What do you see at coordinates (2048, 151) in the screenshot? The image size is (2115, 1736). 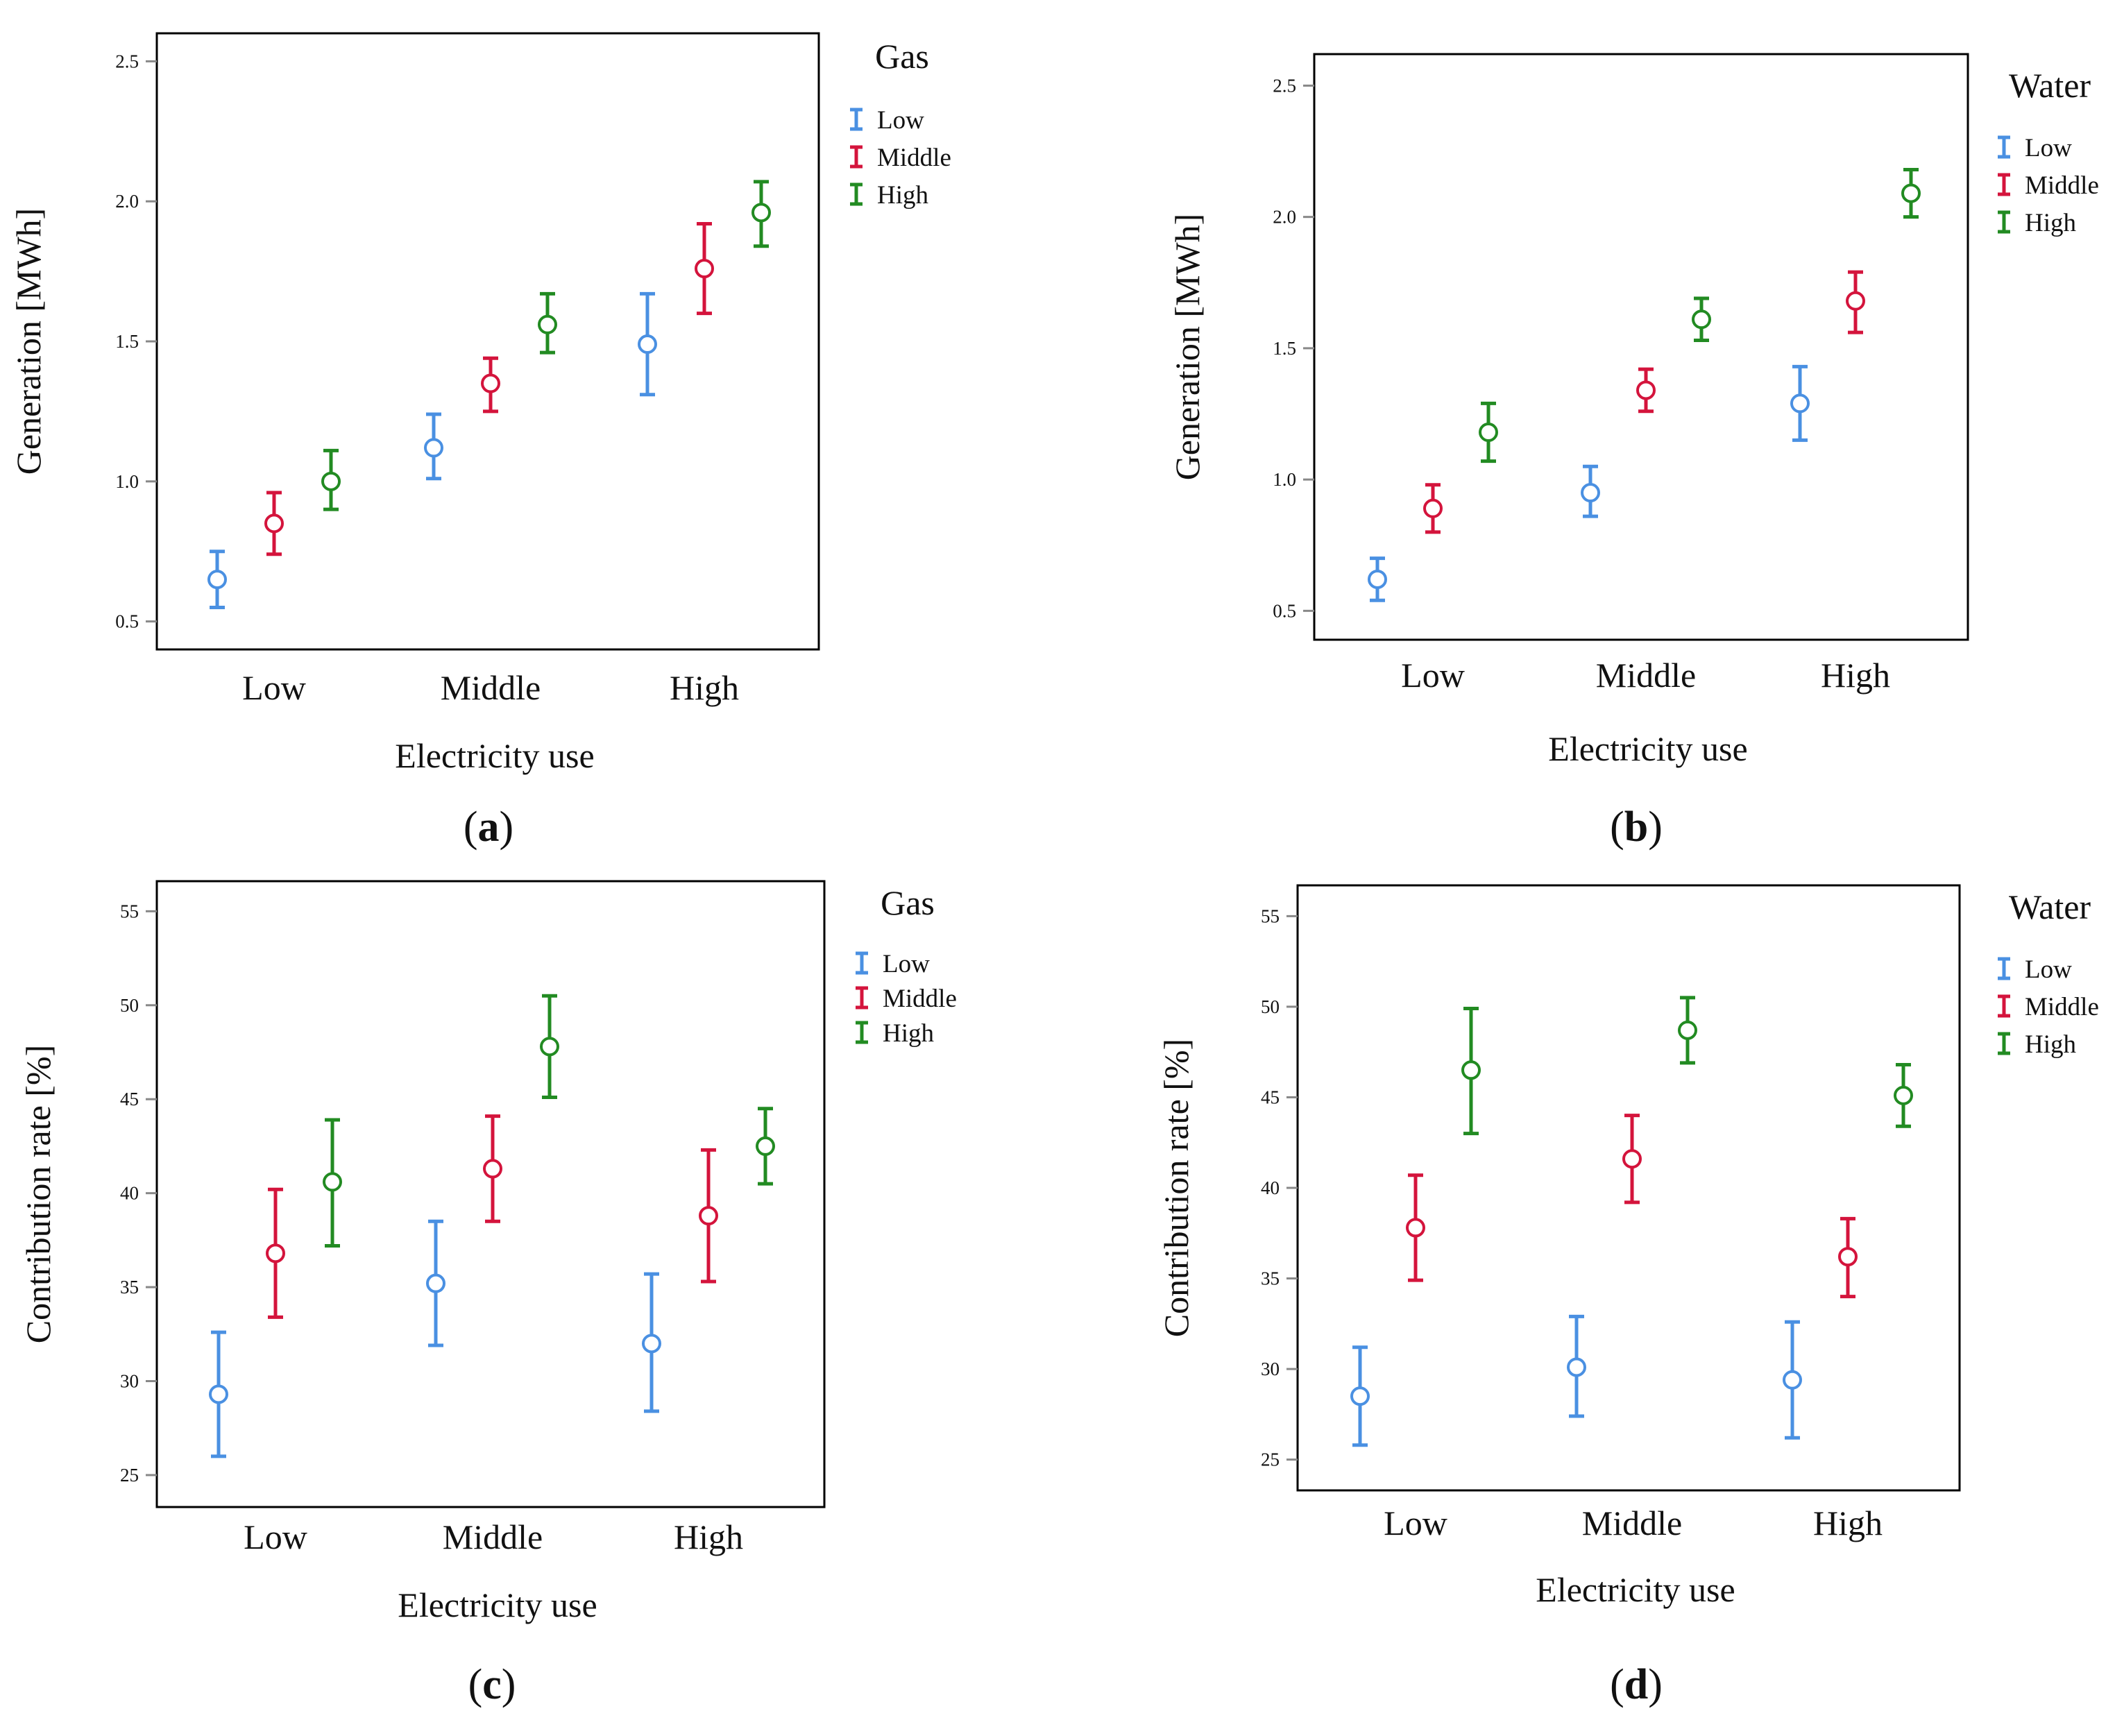 I see `legend: Water Low Middle High` at bounding box center [2048, 151].